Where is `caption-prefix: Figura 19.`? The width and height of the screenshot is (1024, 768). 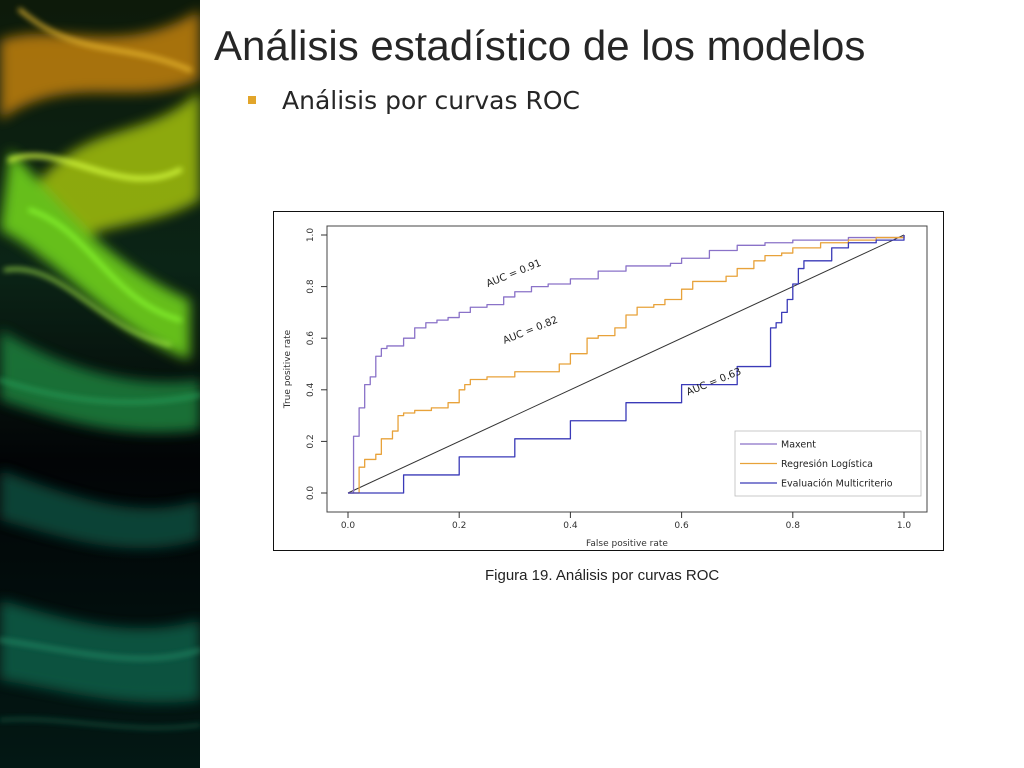
caption-prefix: Figura 19. is located at coordinates (519, 575).